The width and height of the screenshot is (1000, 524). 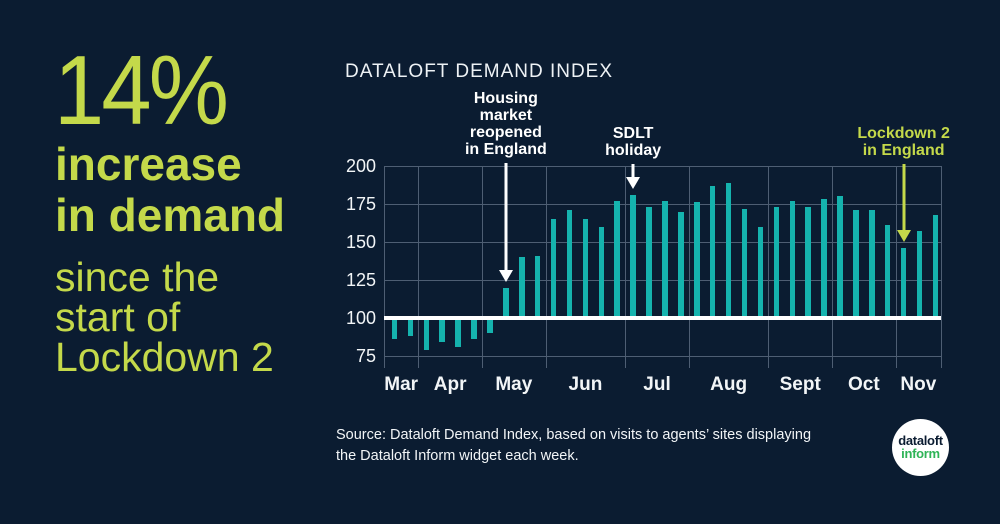 What do you see at coordinates (633, 182) in the screenshot?
I see `annotation-arrowhead-sdlt-holiday` at bounding box center [633, 182].